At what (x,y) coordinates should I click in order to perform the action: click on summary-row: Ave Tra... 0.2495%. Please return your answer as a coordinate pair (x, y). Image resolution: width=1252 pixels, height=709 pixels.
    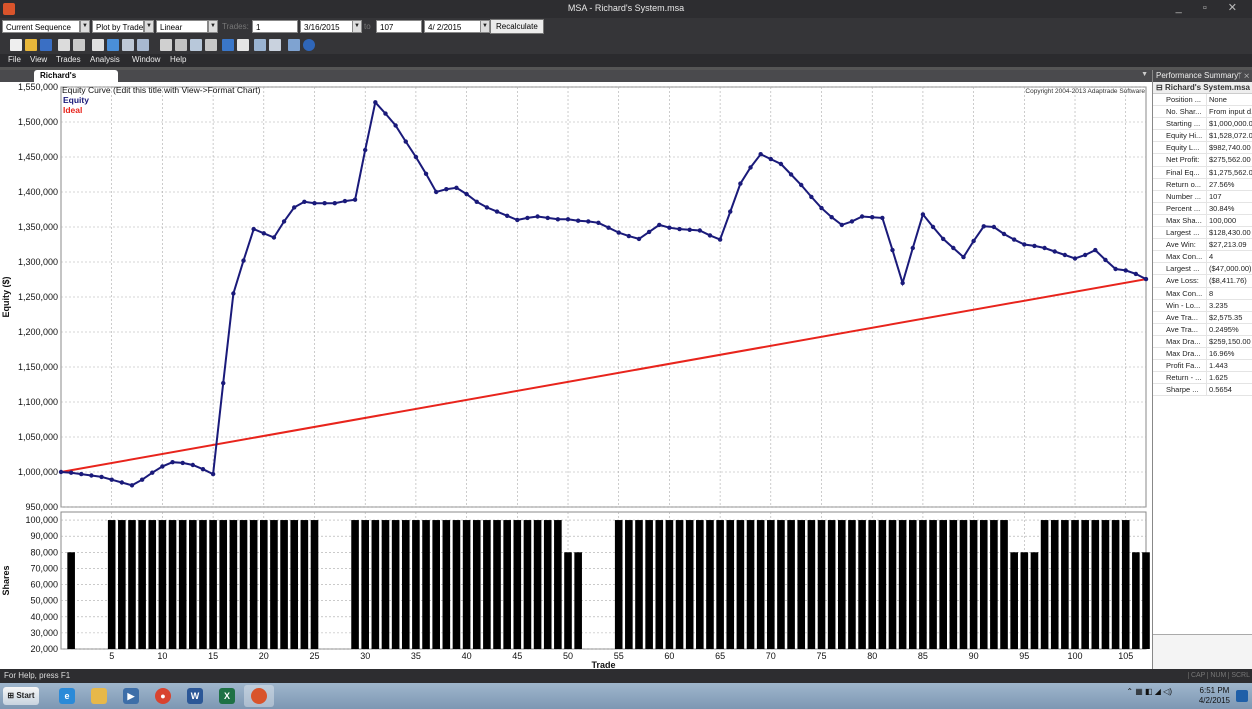
    Looking at the image, I should click on (1202, 329).